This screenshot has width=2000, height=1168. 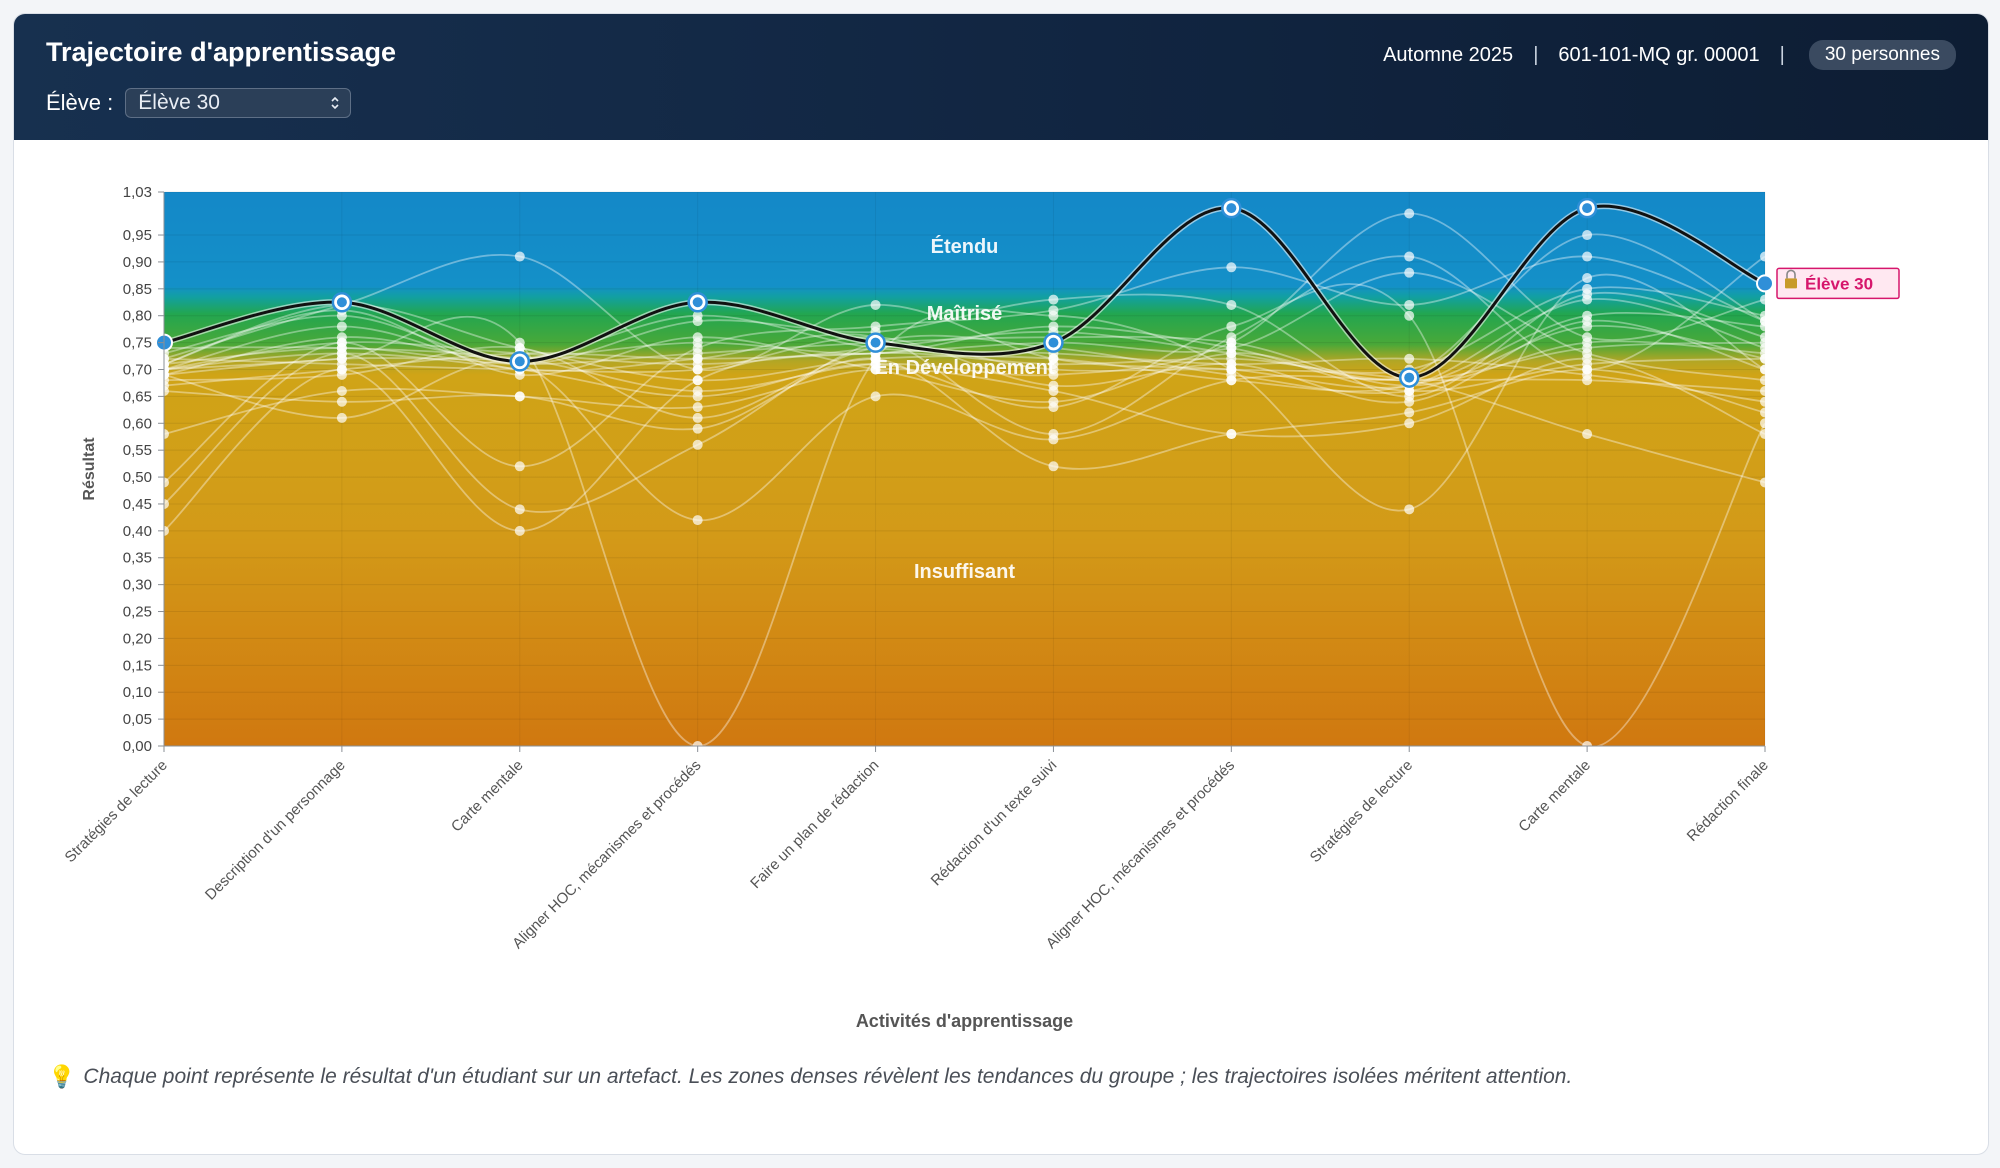 I want to click on lock-icon, so click(x=1791, y=283).